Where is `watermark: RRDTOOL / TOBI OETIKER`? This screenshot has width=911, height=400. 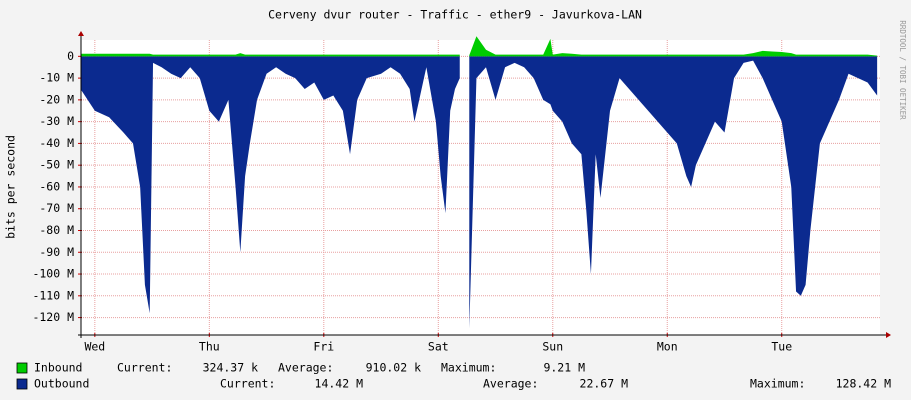
watermark: RRDTOOL / TOBI OETIKER is located at coordinates (902, 70).